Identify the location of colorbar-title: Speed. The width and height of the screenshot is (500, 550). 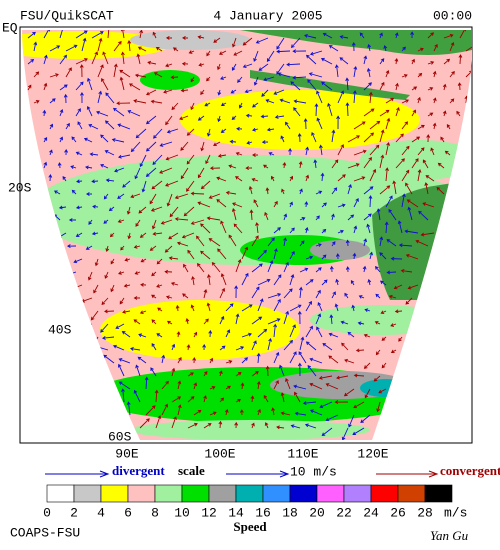
(250, 526).